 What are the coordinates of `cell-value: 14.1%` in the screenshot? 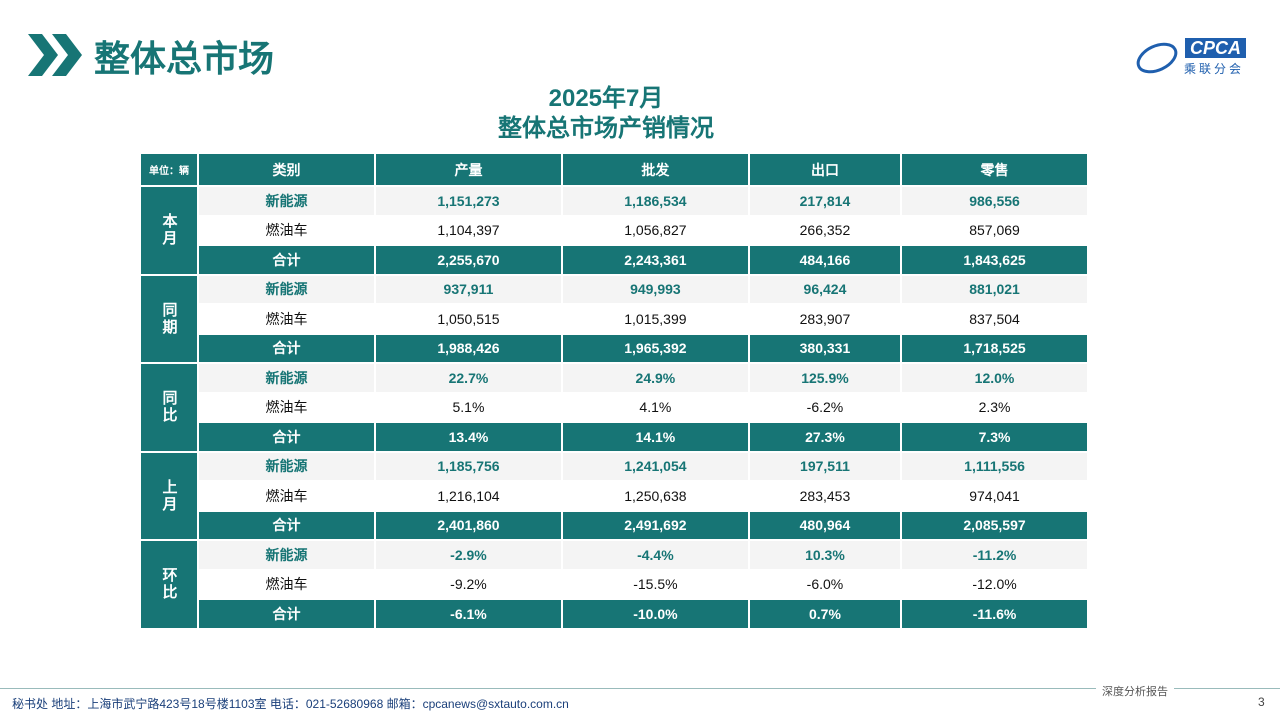 It's located at (655, 437).